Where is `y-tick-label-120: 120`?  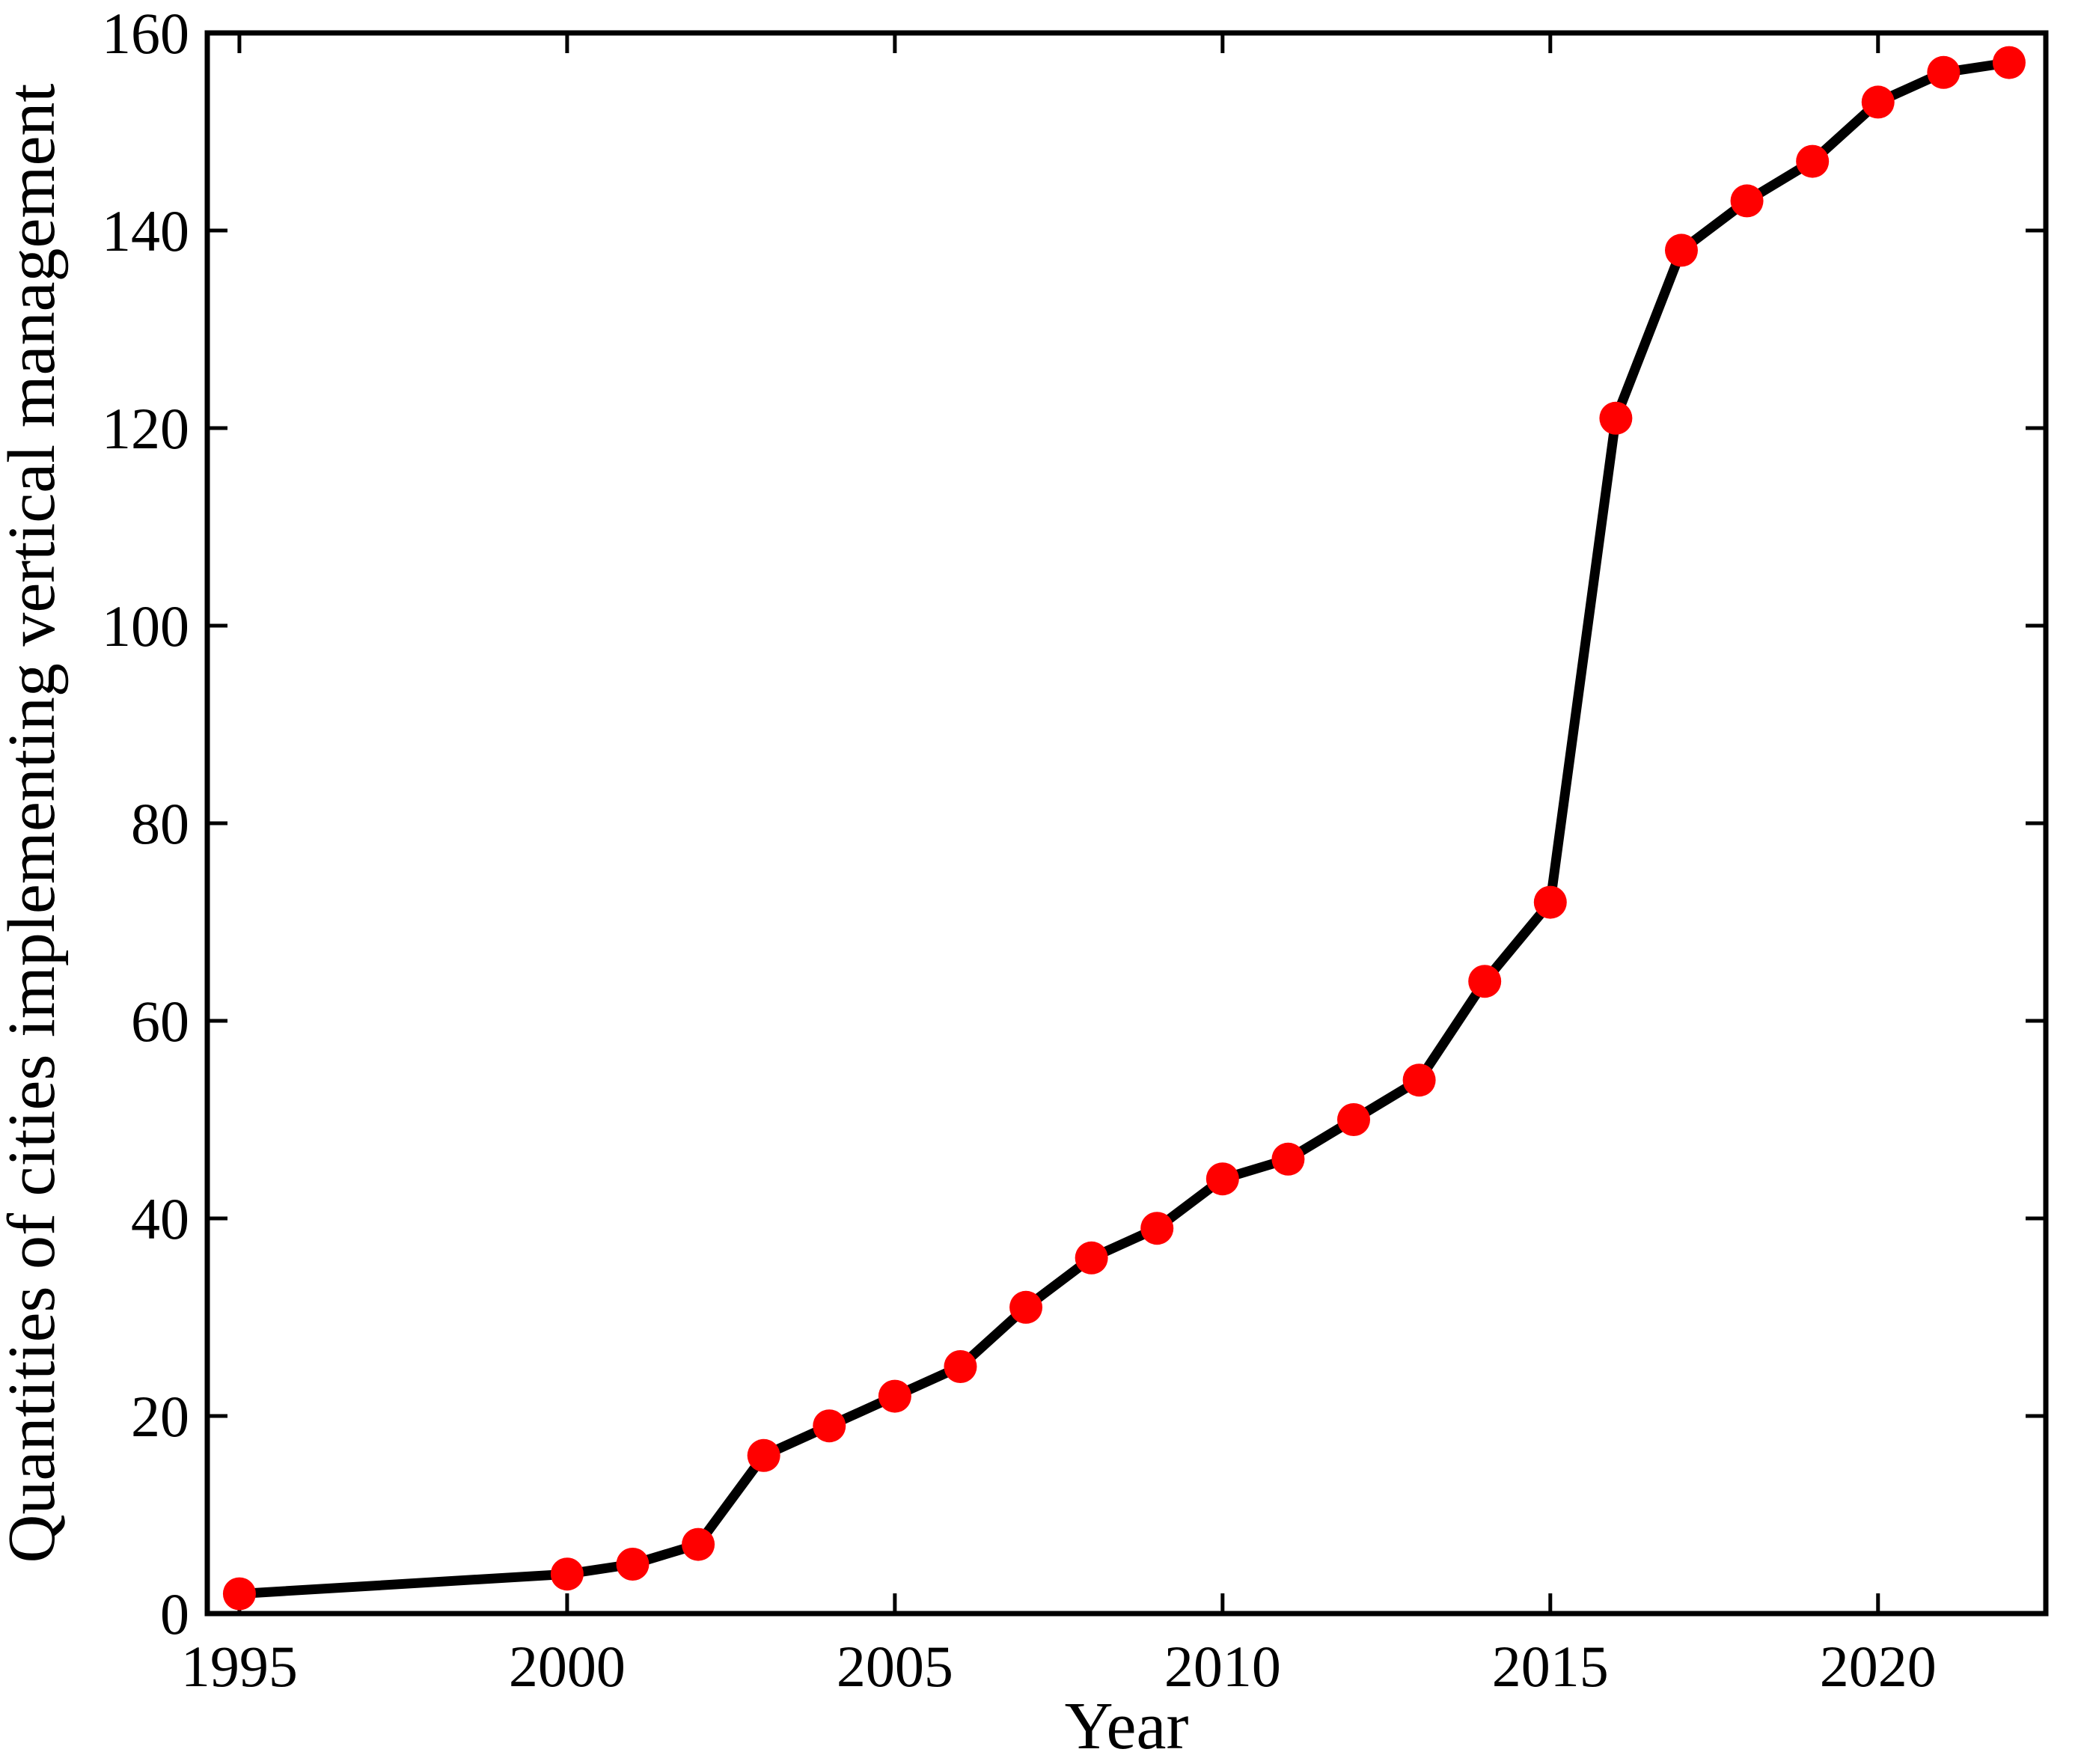 y-tick-label-120: 120 is located at coordinates (145, 429).